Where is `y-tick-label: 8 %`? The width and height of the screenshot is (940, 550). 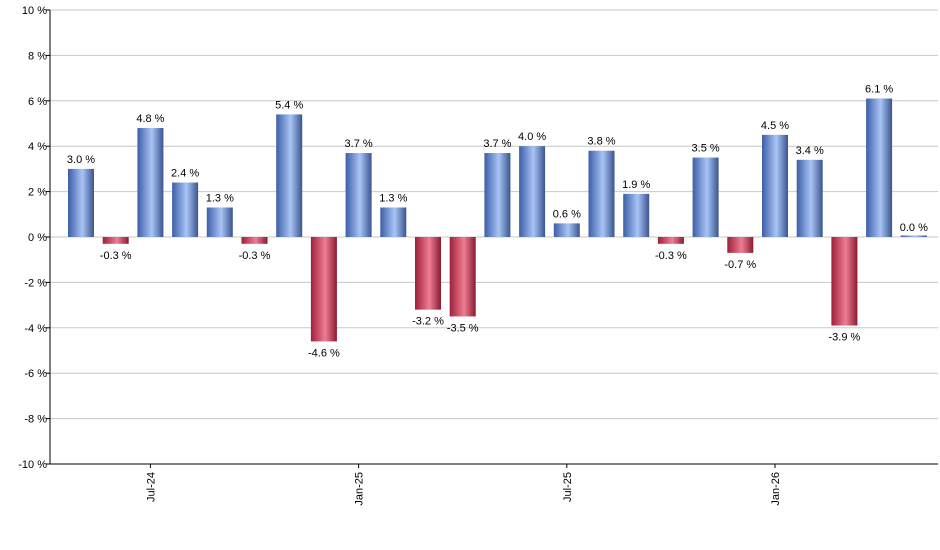 y-tick-label: 8 % is located at coordinates (37, 56).